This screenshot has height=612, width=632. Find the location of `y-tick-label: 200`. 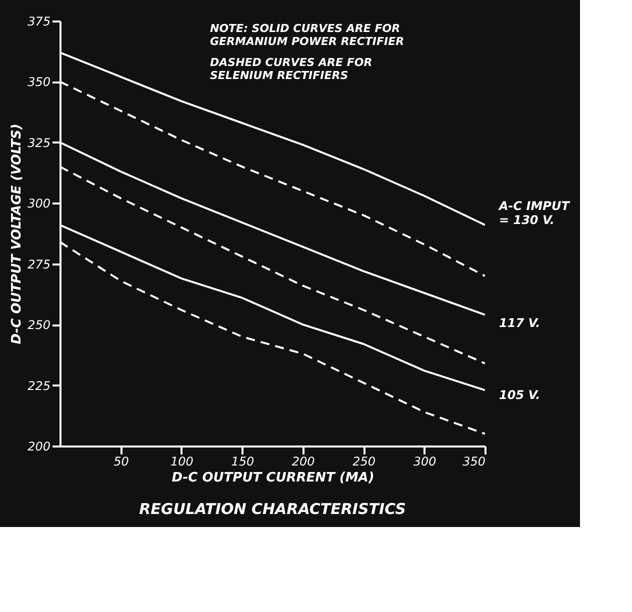

y-tick-label: 200 is located at coordinates (39, 447).